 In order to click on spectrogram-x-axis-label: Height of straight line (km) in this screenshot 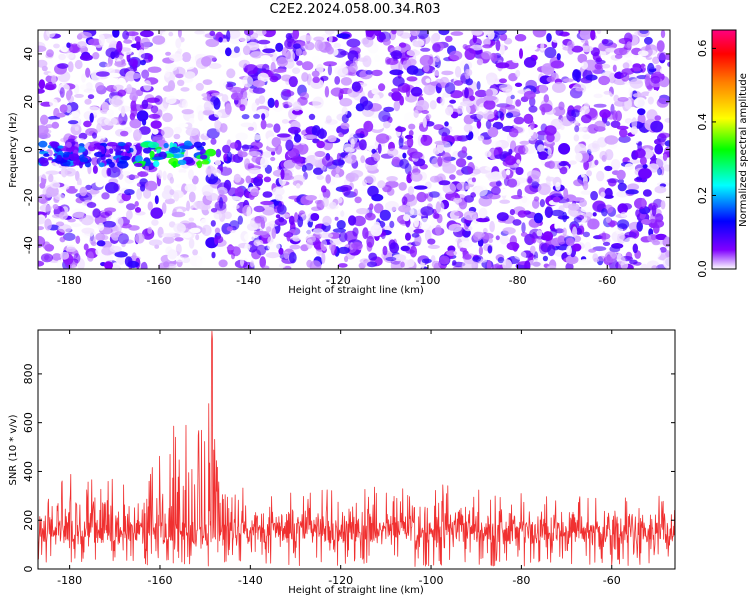, I will do `click(356, 290)`.